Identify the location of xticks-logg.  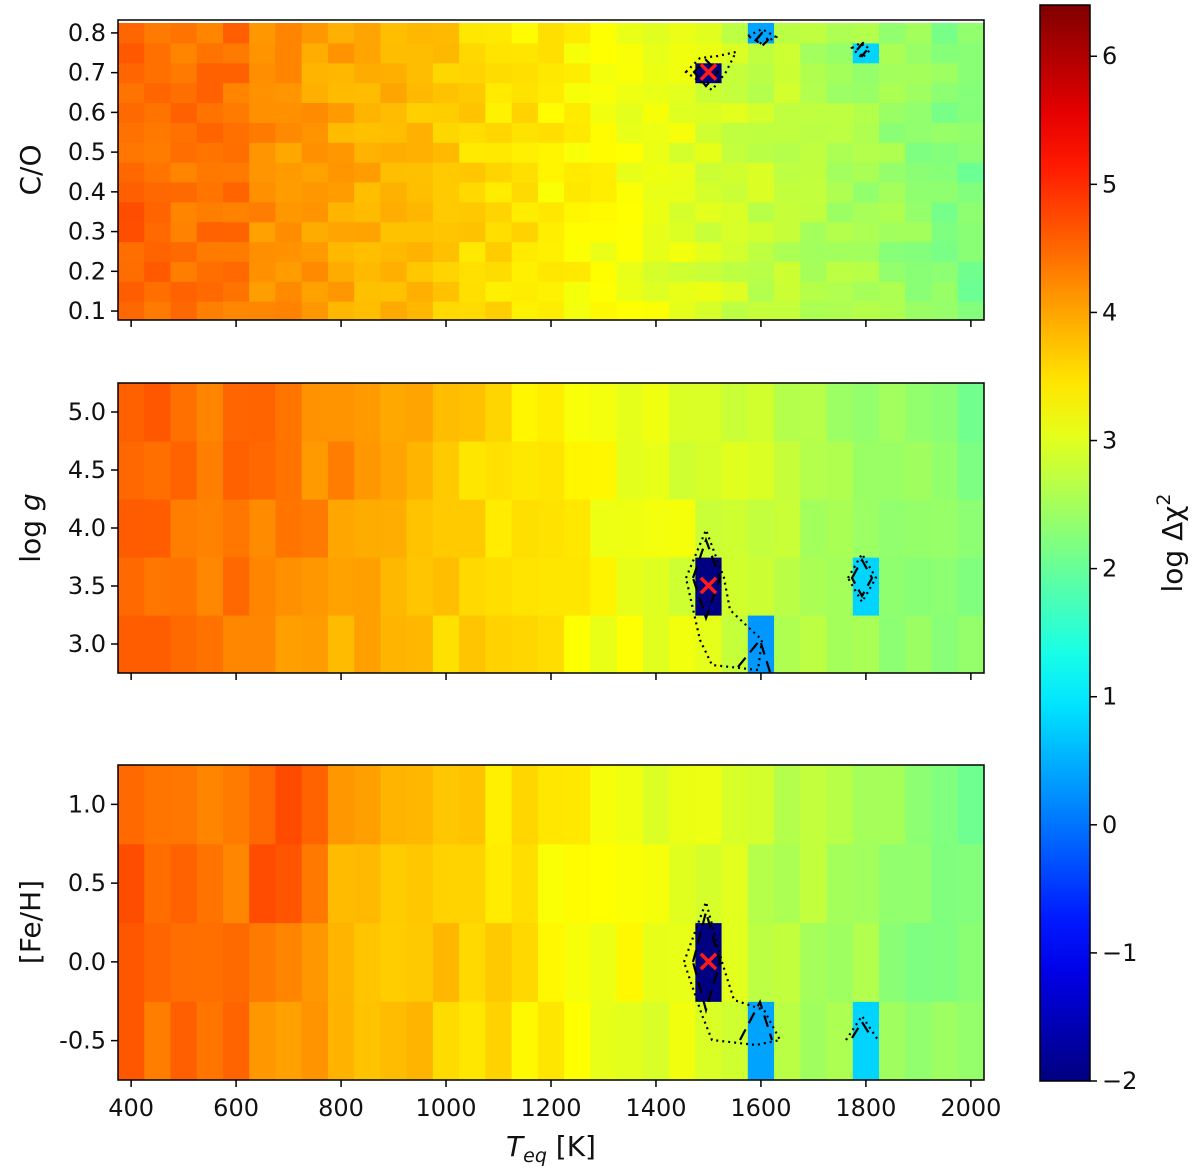
(551, 676).